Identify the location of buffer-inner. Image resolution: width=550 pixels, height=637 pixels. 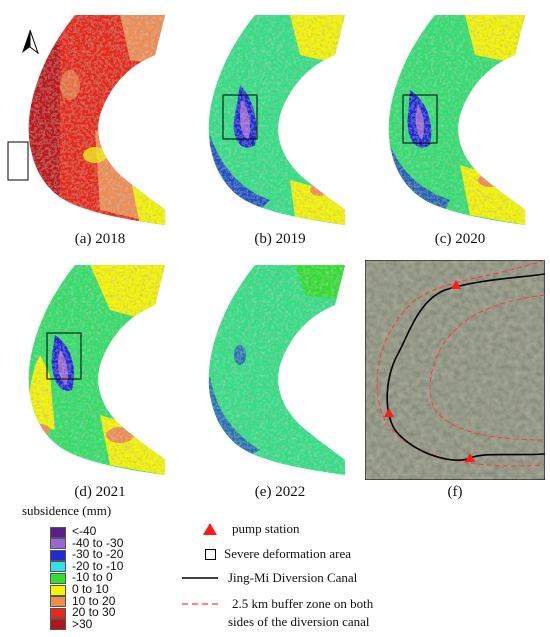
(487, 367).